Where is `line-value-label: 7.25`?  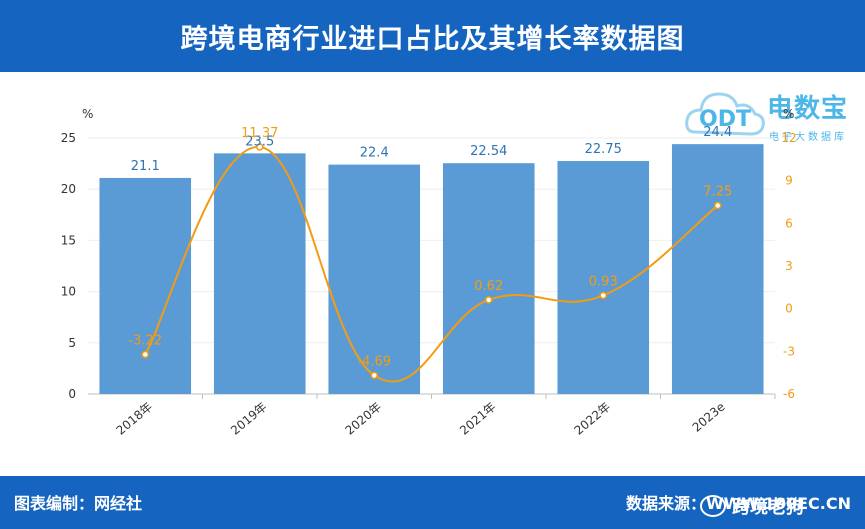 line-value-label: 7.25 is located at coordinates (717, 192).